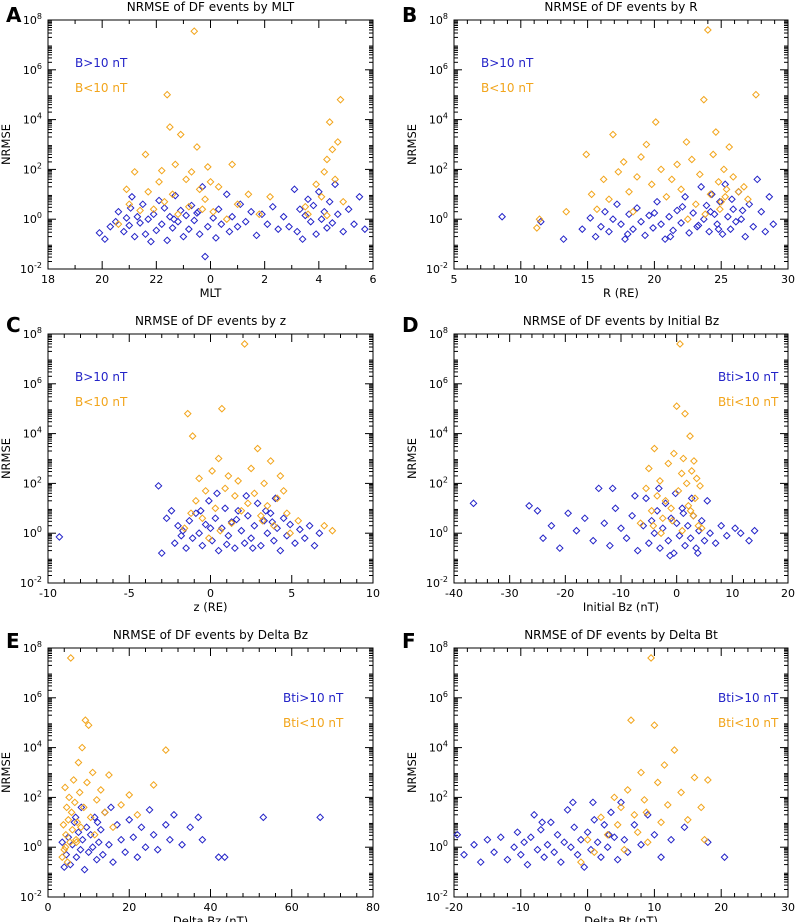 The image size is (796, 922). What do you see at coordinates (156, 279) in the screenshot?
I see `x-tick-label: 22` at bounding box center [156, 279].